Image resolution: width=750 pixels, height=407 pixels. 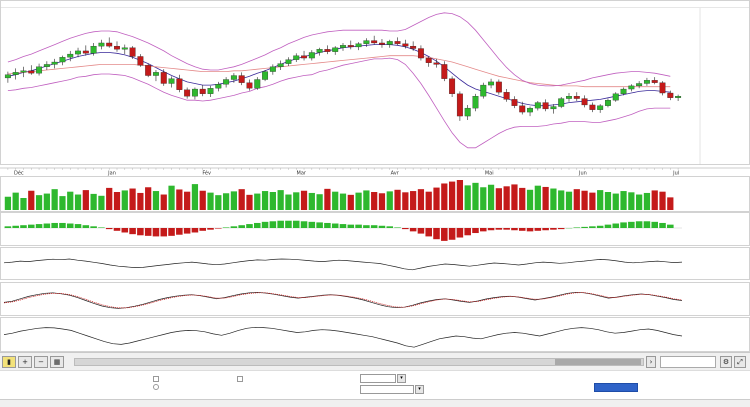 I want to click on scroll-right-icon: ›, so click(x=651, y=362).